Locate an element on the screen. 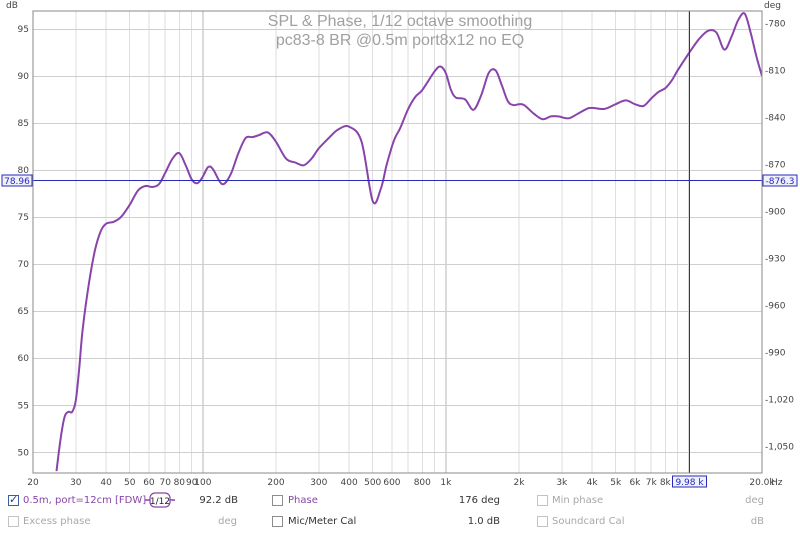  y-tick-label: 60 is located at coordinates (24, 359).